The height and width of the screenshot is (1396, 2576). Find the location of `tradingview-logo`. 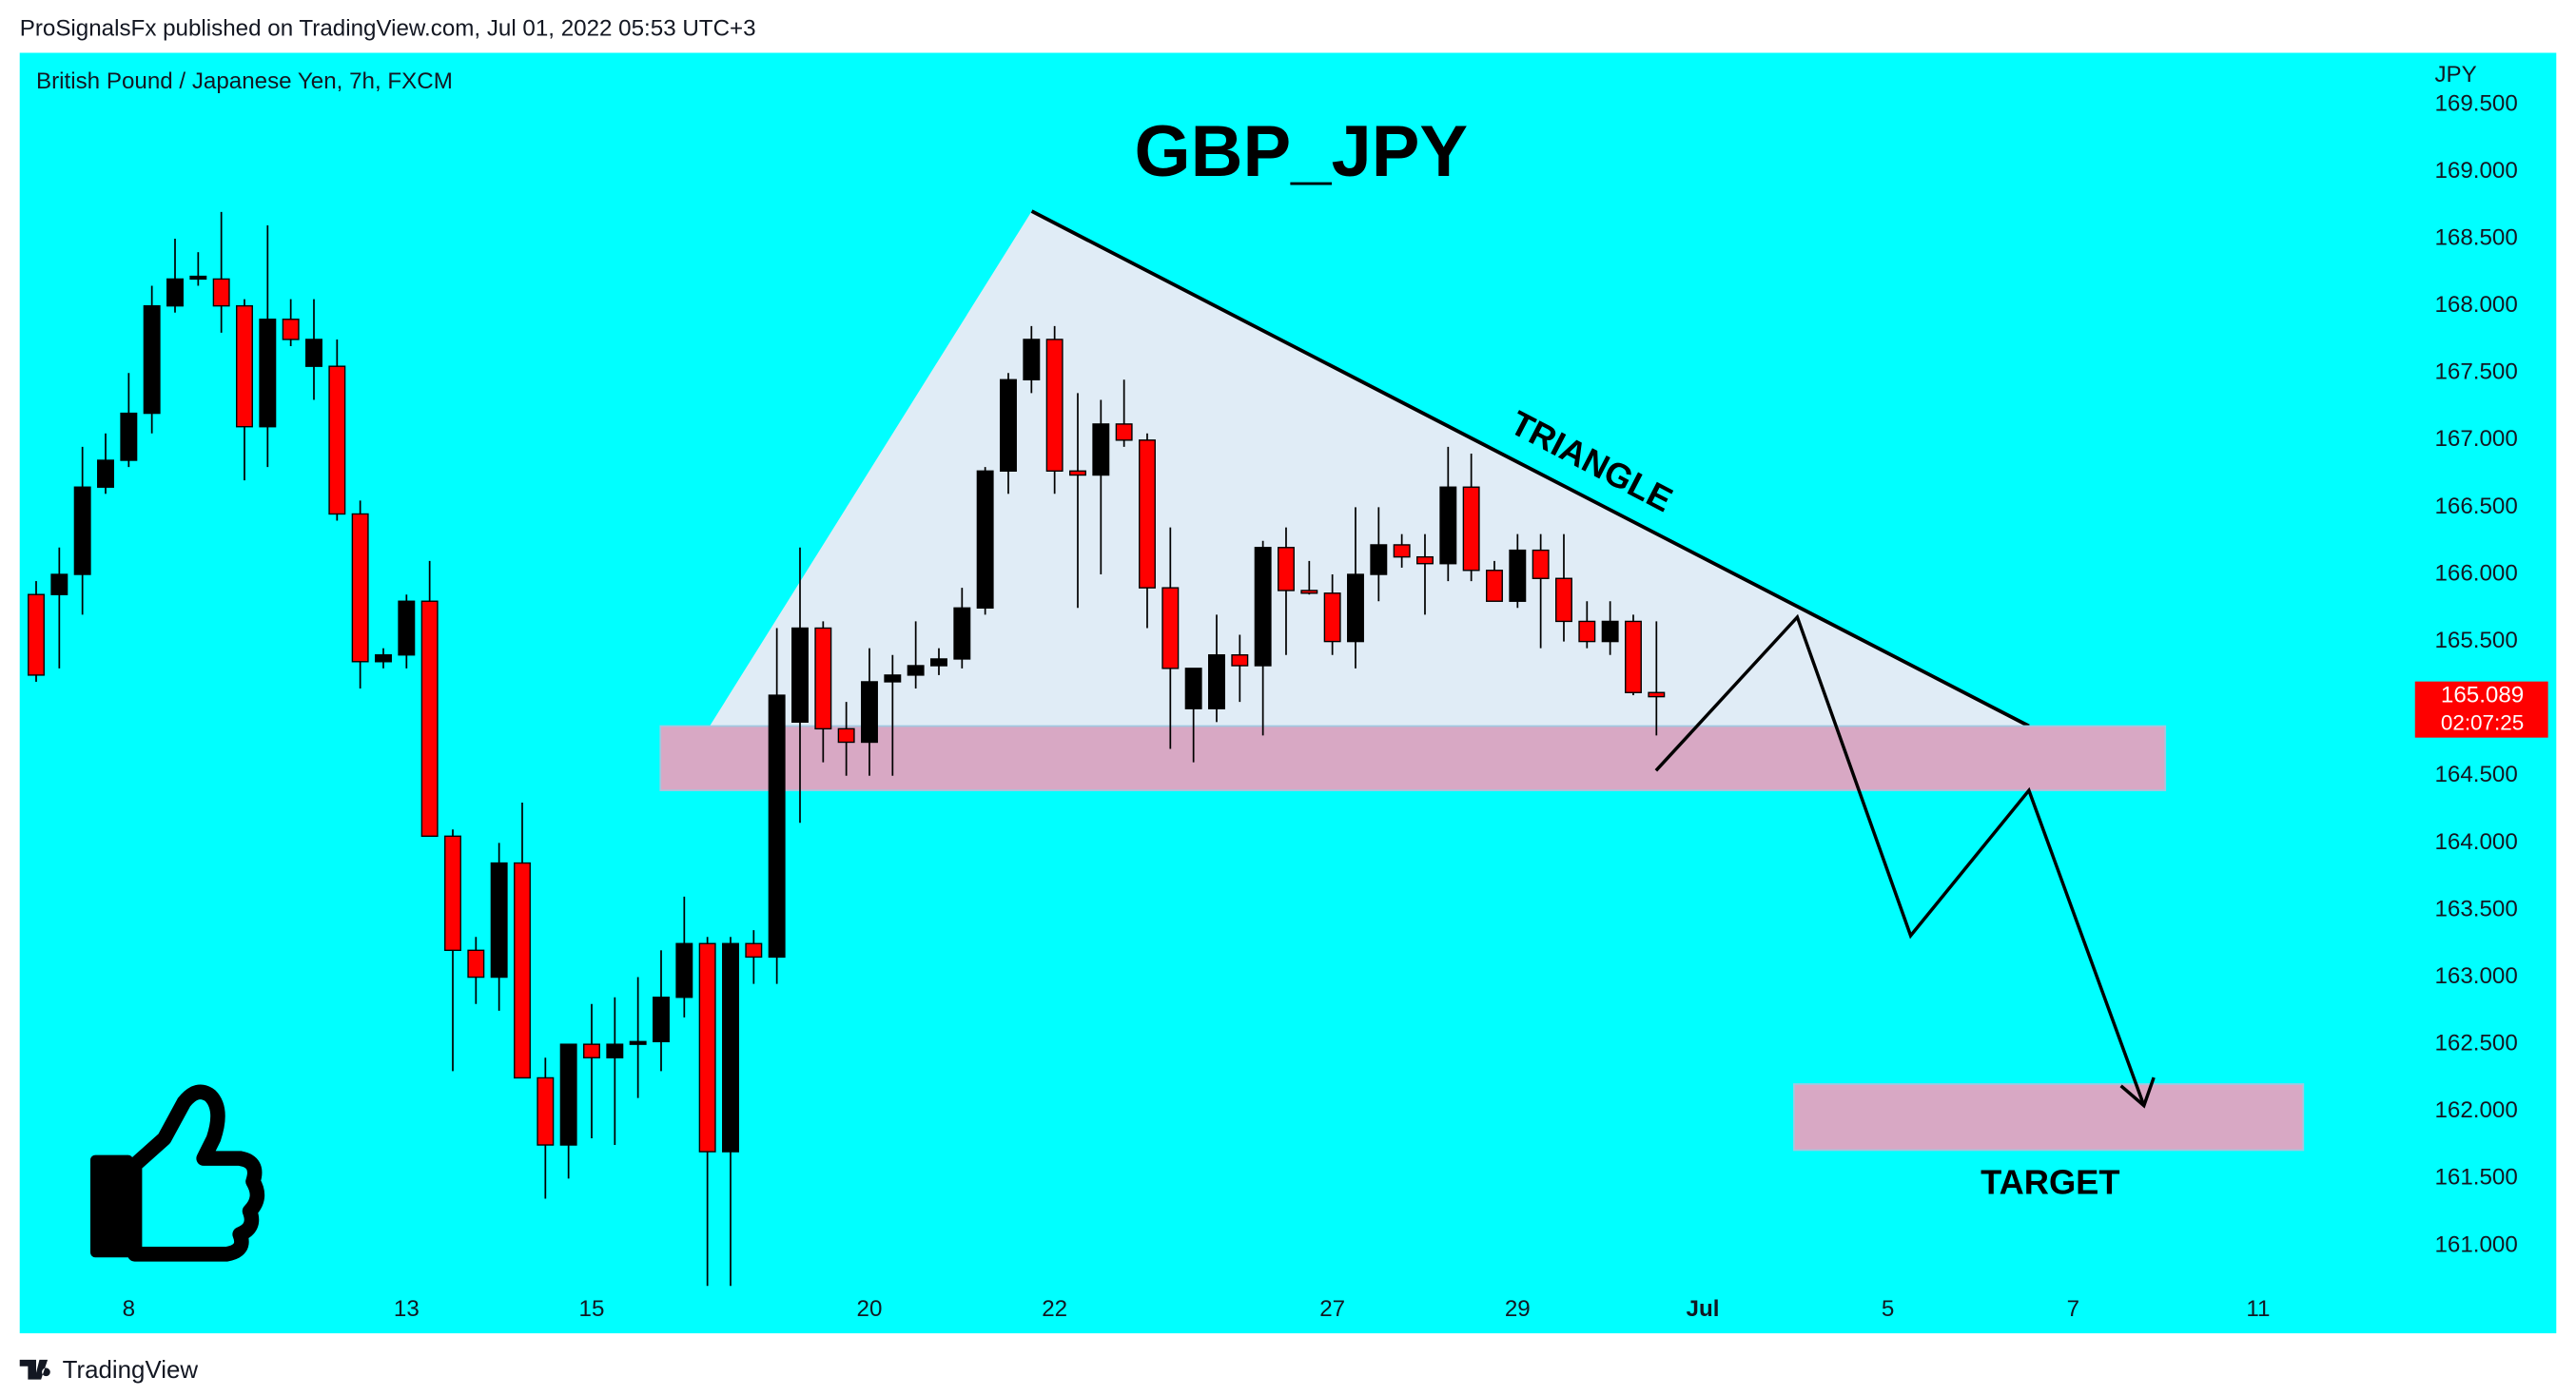

tradingview-logo is located at coordinates (35, 1369).